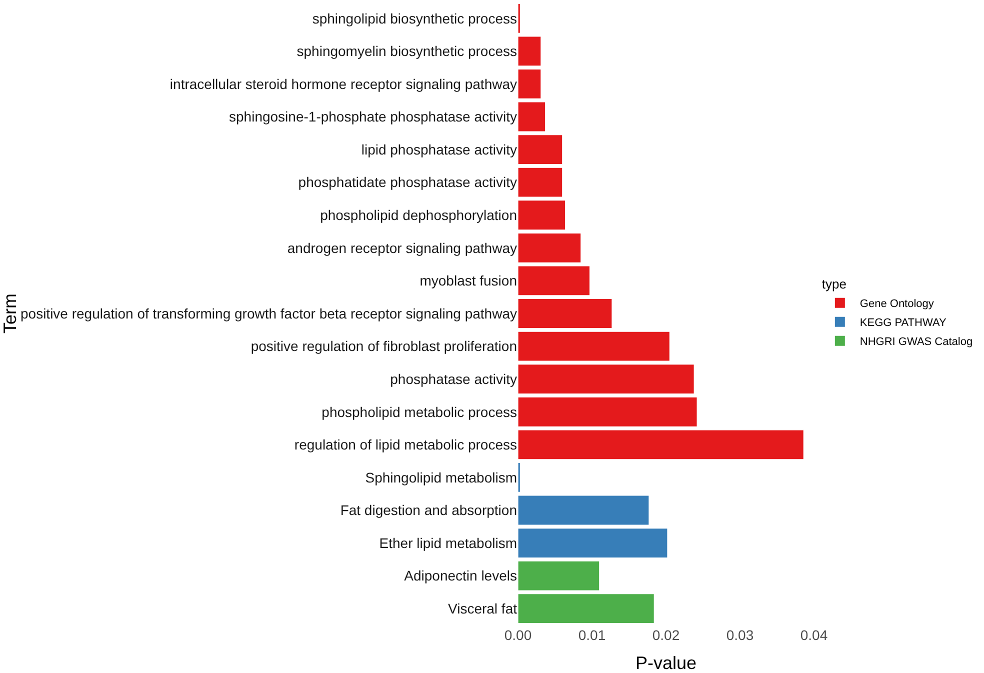 The width and height of the screenshot is (984, 673). What do you see at coordinates (903, 323) in the screenshot?
I see `legend-label: KEGG PATHWAY` at bounding box center [903, 323].